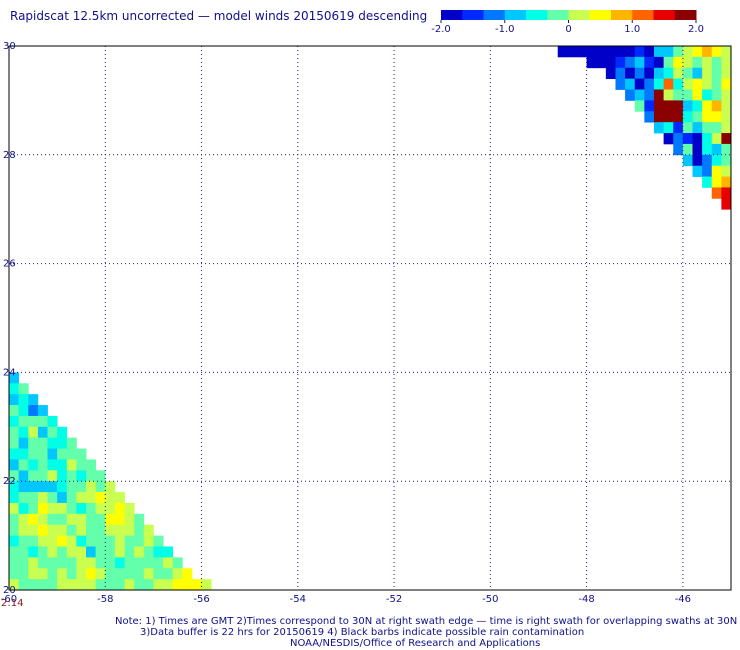 This screenshot has height=650, width=740. I want to click on x-tick-label: -46, so click(683, 599).